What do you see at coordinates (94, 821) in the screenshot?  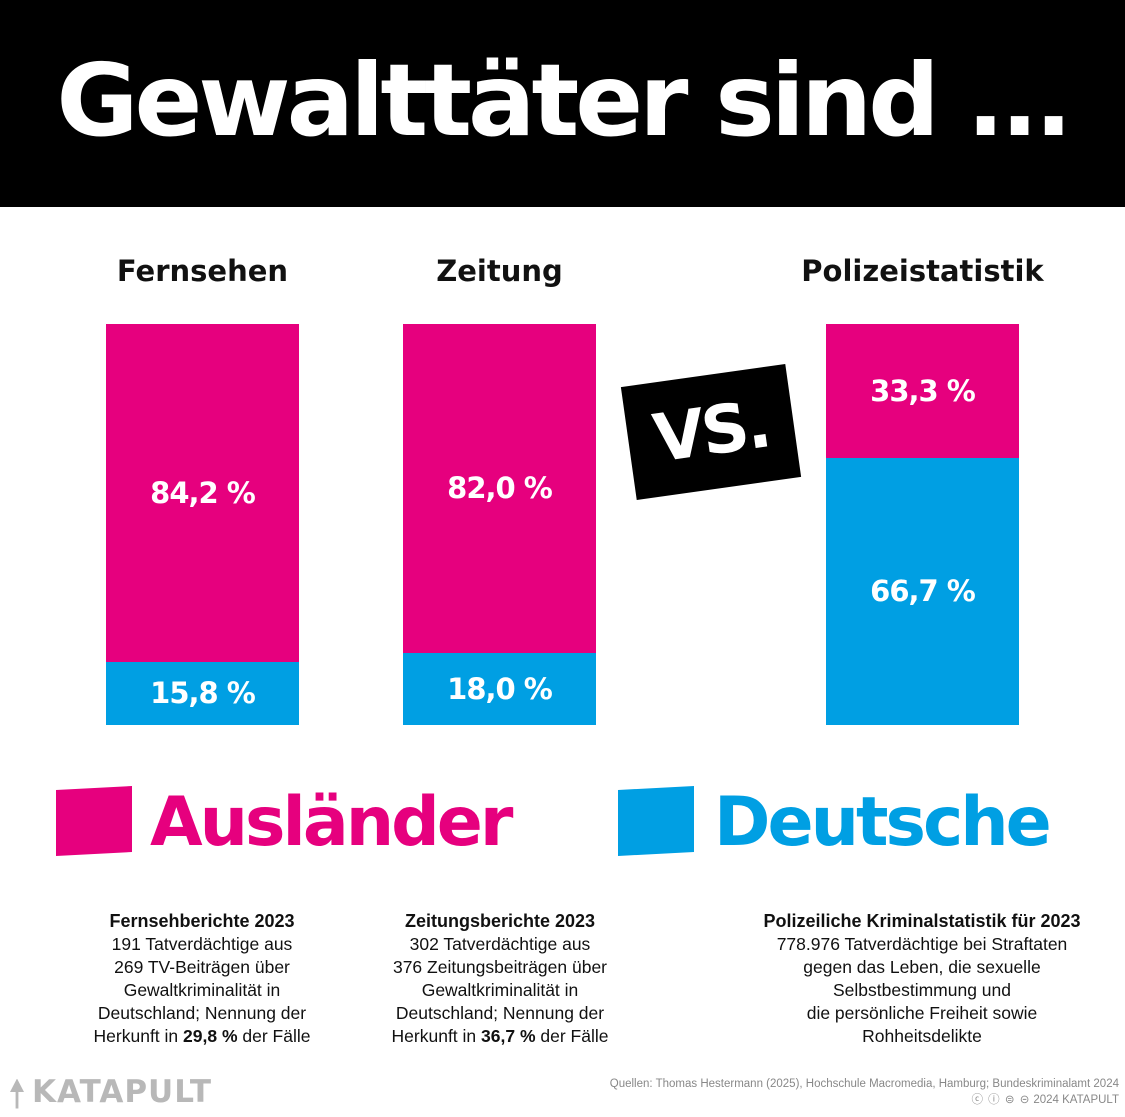 I see `legend-swatch-auslaender` at bounding box center [94, 821].